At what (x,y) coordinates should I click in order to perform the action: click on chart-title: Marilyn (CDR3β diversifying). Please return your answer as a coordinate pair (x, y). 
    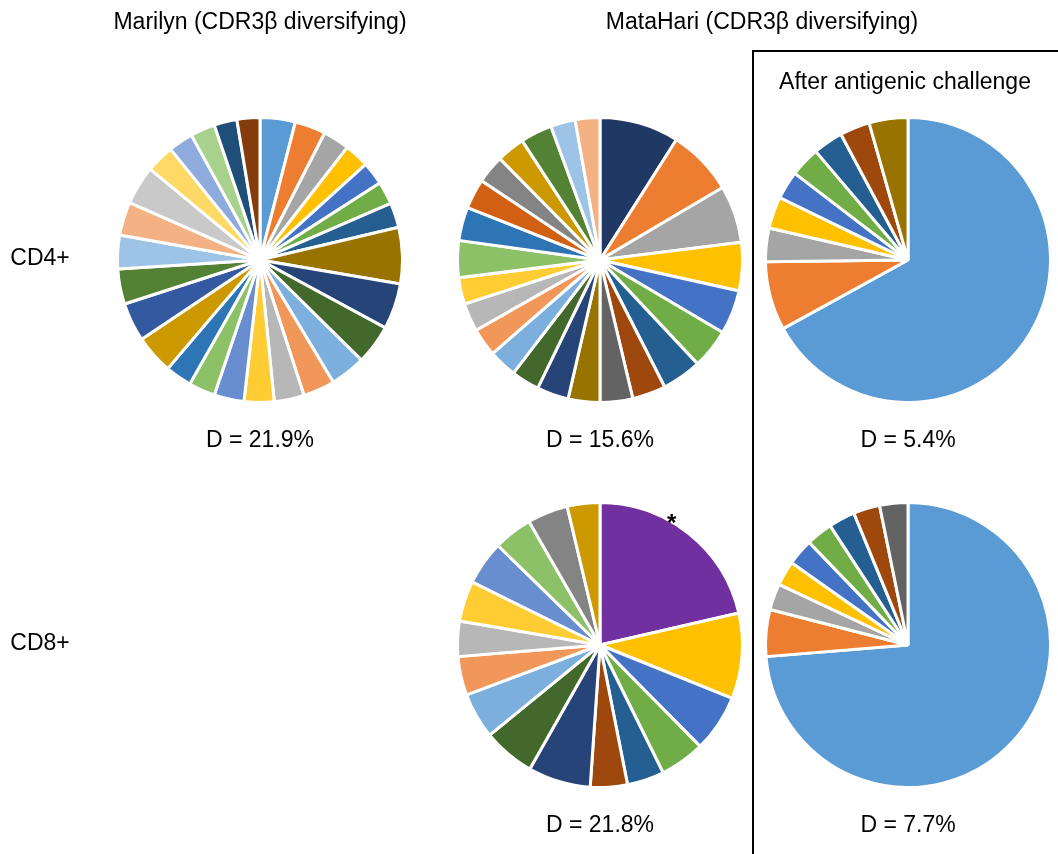
    Looking at the image, I should click on (260, 21).